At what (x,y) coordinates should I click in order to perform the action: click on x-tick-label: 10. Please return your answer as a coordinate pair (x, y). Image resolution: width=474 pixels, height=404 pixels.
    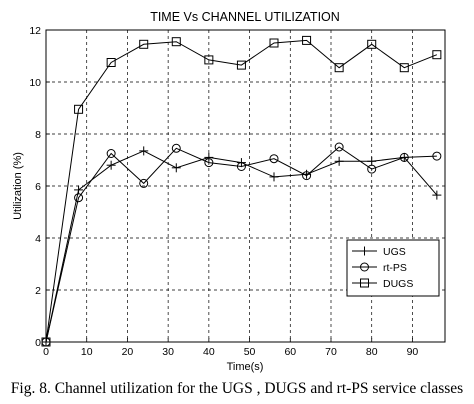
    Looking at the image, I should click on (87, 352).